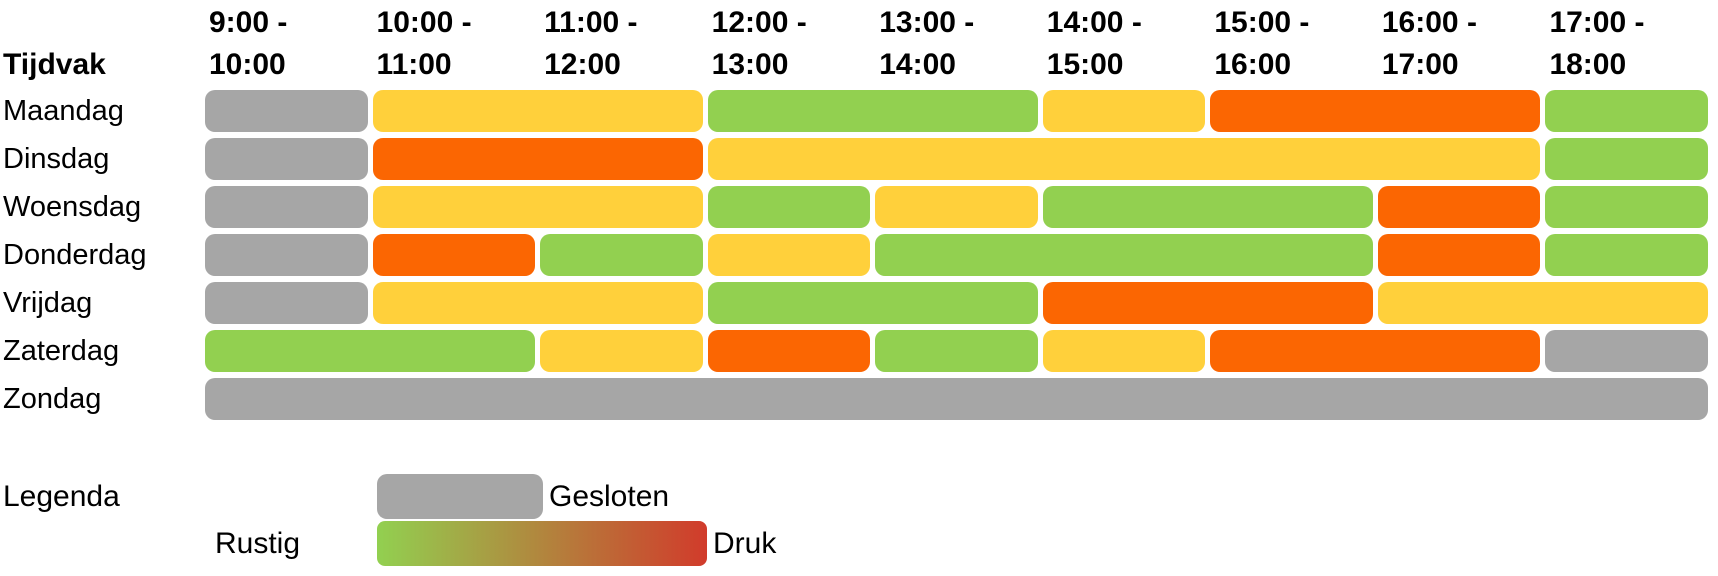  Describe the element at coordinates (75, 255) in the screenshot. I see `day-label: Donderdag` at that location.